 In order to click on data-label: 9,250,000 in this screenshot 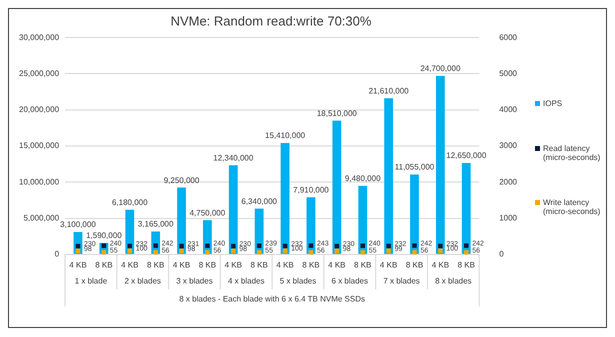, I will do `click(182, 180)`.